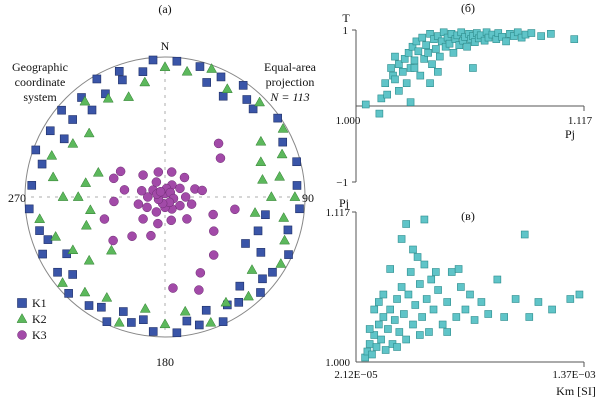 This screenshot has width=611, height=401. Describe the element at coordinates (570, 134) in the screenshot. I see `tp-plot-xlabel: Pj` at that location.